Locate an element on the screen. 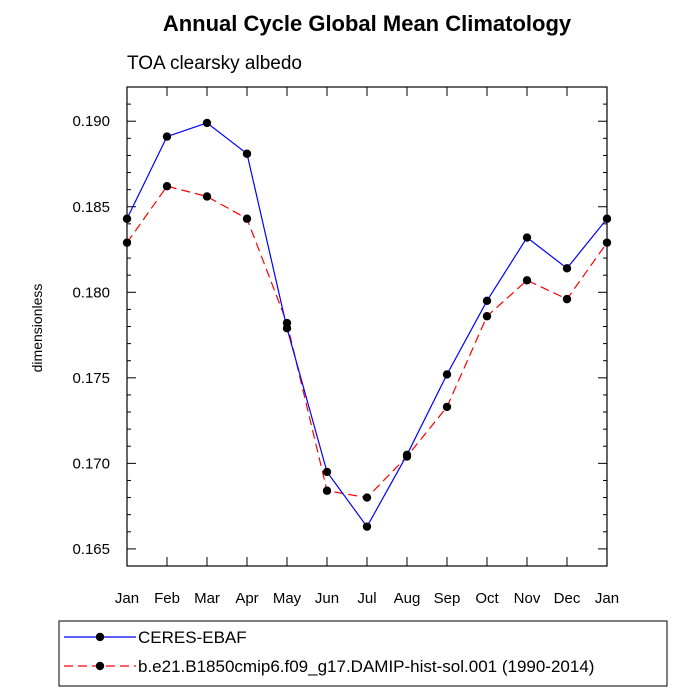  y-tick-label: 0.190 is located at coordinates (91, 121).